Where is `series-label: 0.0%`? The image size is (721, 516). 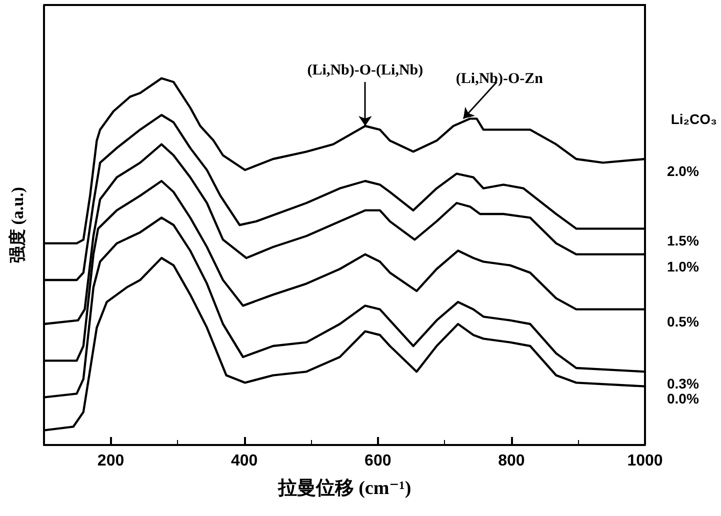 series-label: 0.0% is located at coordinates (683, 398).